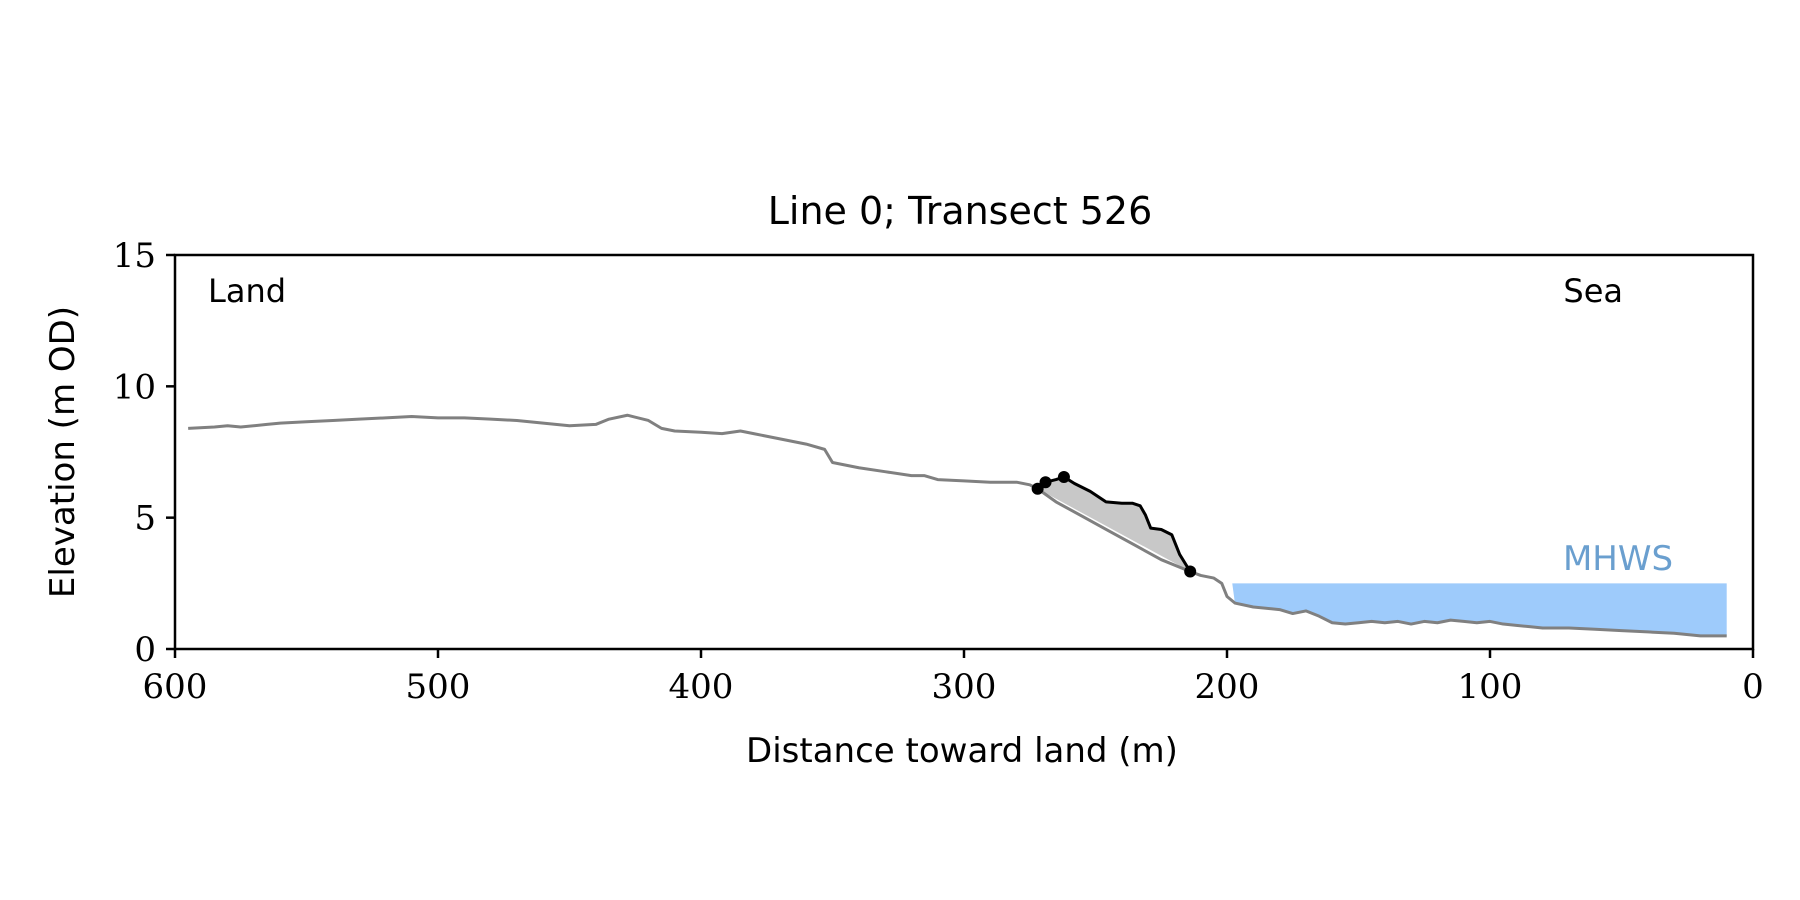 The height and width of the screenshot is (900, 1800). What do you see at coordinates (1114, 524) in the screenshot?
I see `cliff-area-fill` at bounding box center [1114, 524].